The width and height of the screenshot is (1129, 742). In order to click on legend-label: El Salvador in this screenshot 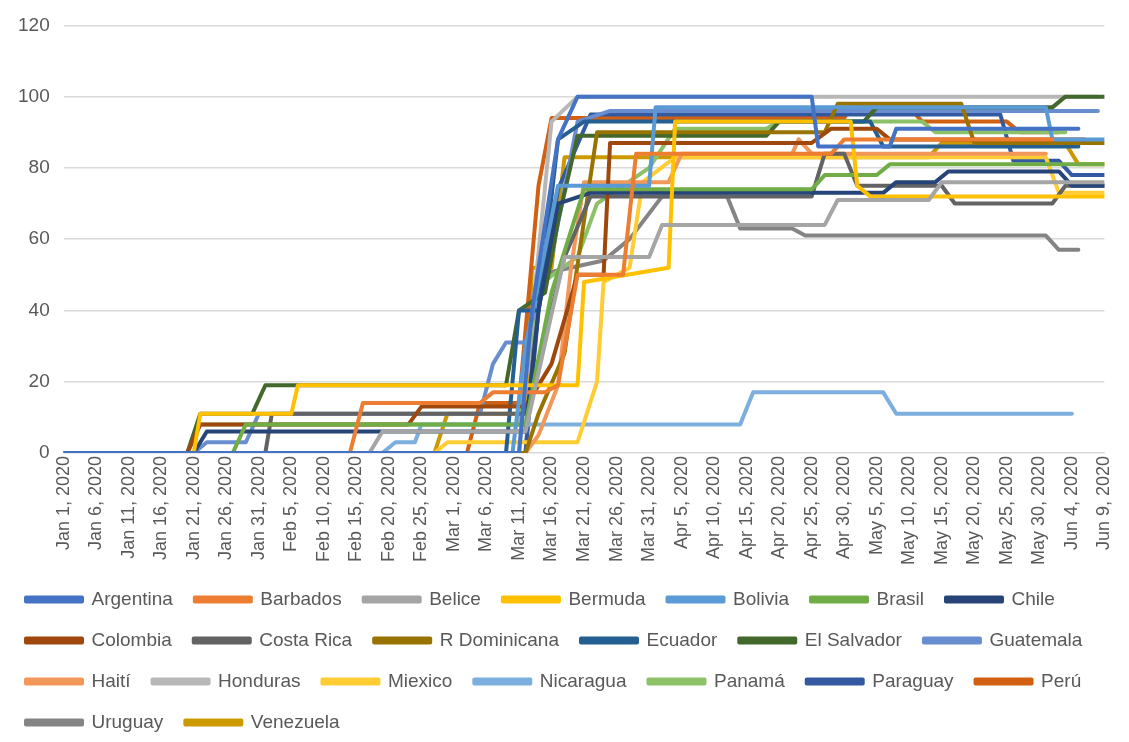, I will do `click(853, 639)`.